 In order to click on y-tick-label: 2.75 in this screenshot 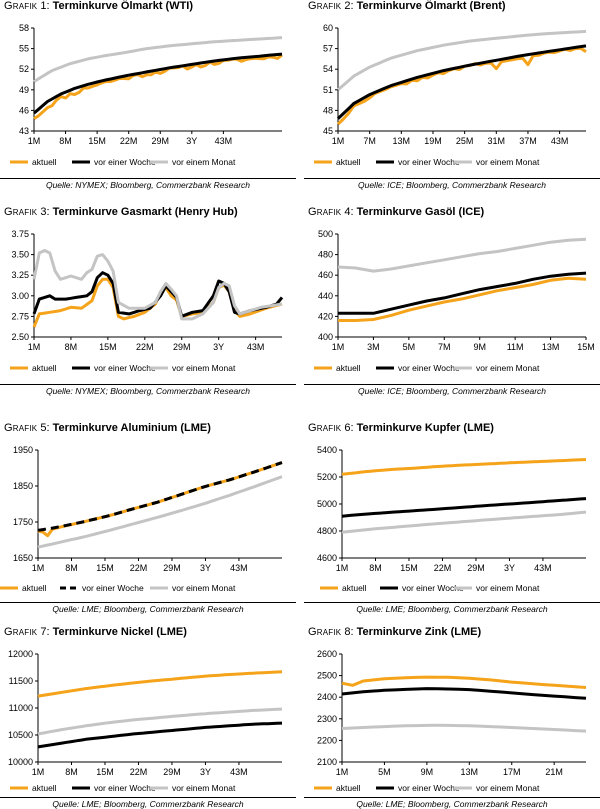, I will do `click(20, 316)`.